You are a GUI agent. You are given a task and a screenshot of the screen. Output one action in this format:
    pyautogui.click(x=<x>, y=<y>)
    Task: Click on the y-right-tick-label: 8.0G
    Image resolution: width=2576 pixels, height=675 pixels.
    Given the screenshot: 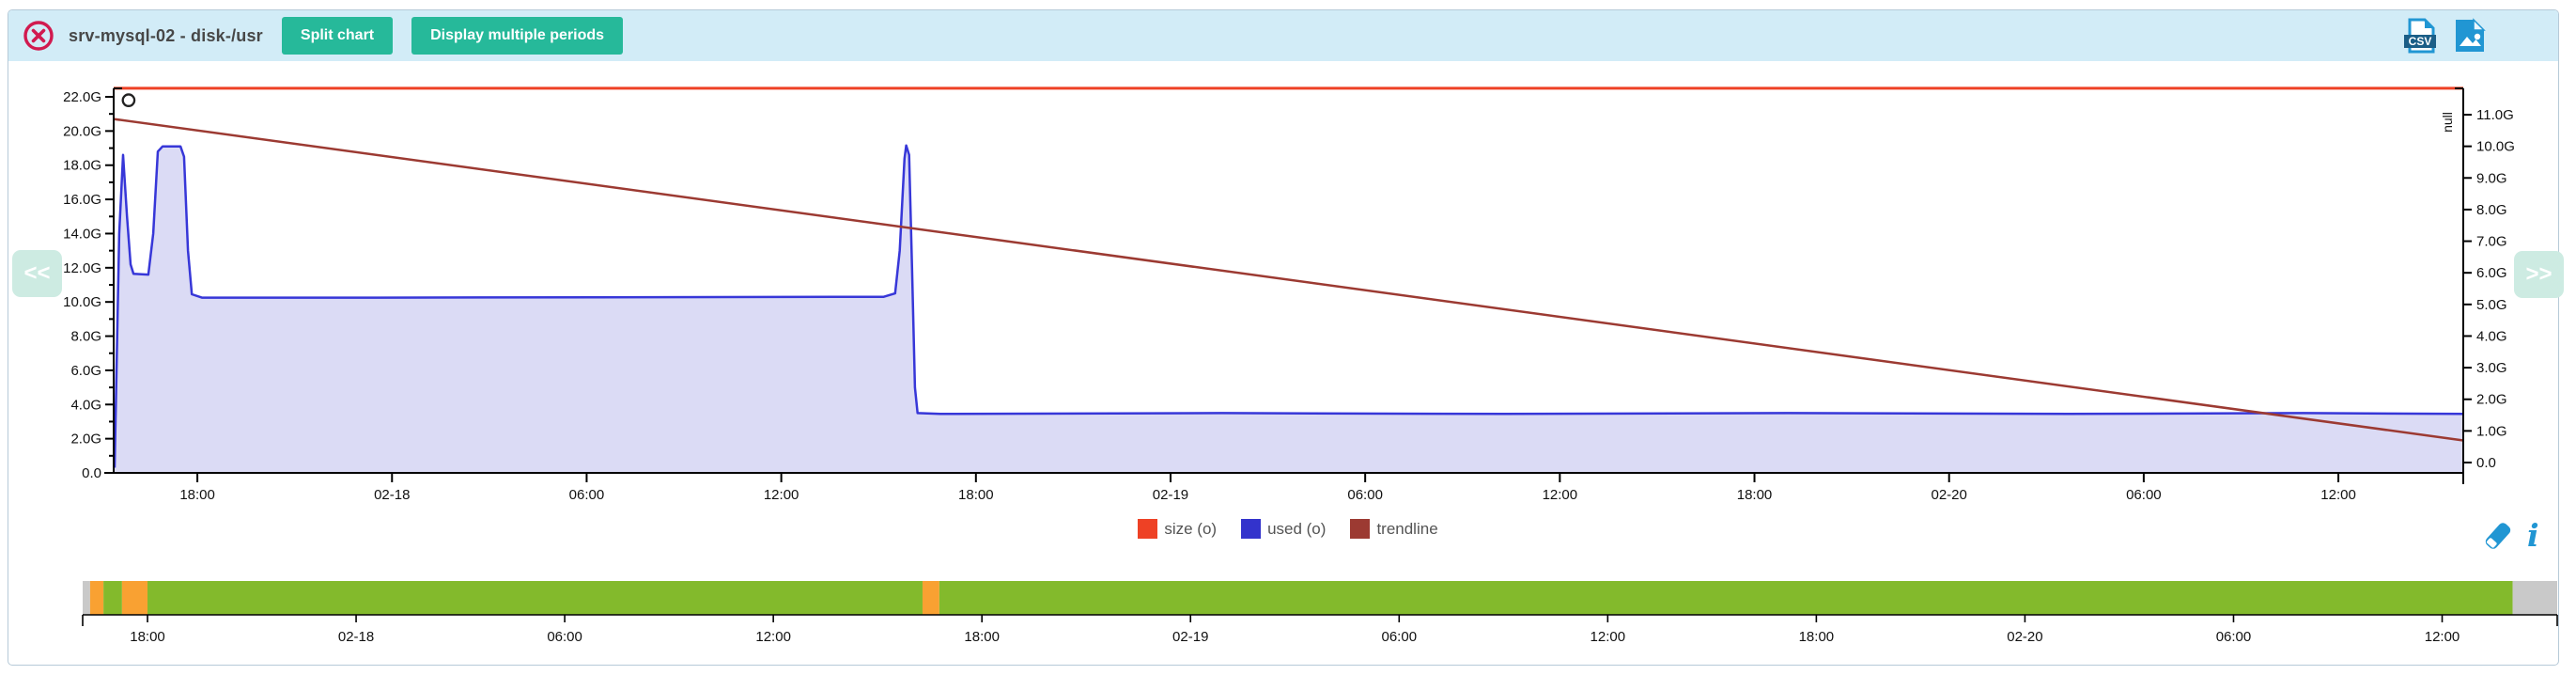 What is the action you would take?
    pyautogui.click(x=2491, y=210)
    